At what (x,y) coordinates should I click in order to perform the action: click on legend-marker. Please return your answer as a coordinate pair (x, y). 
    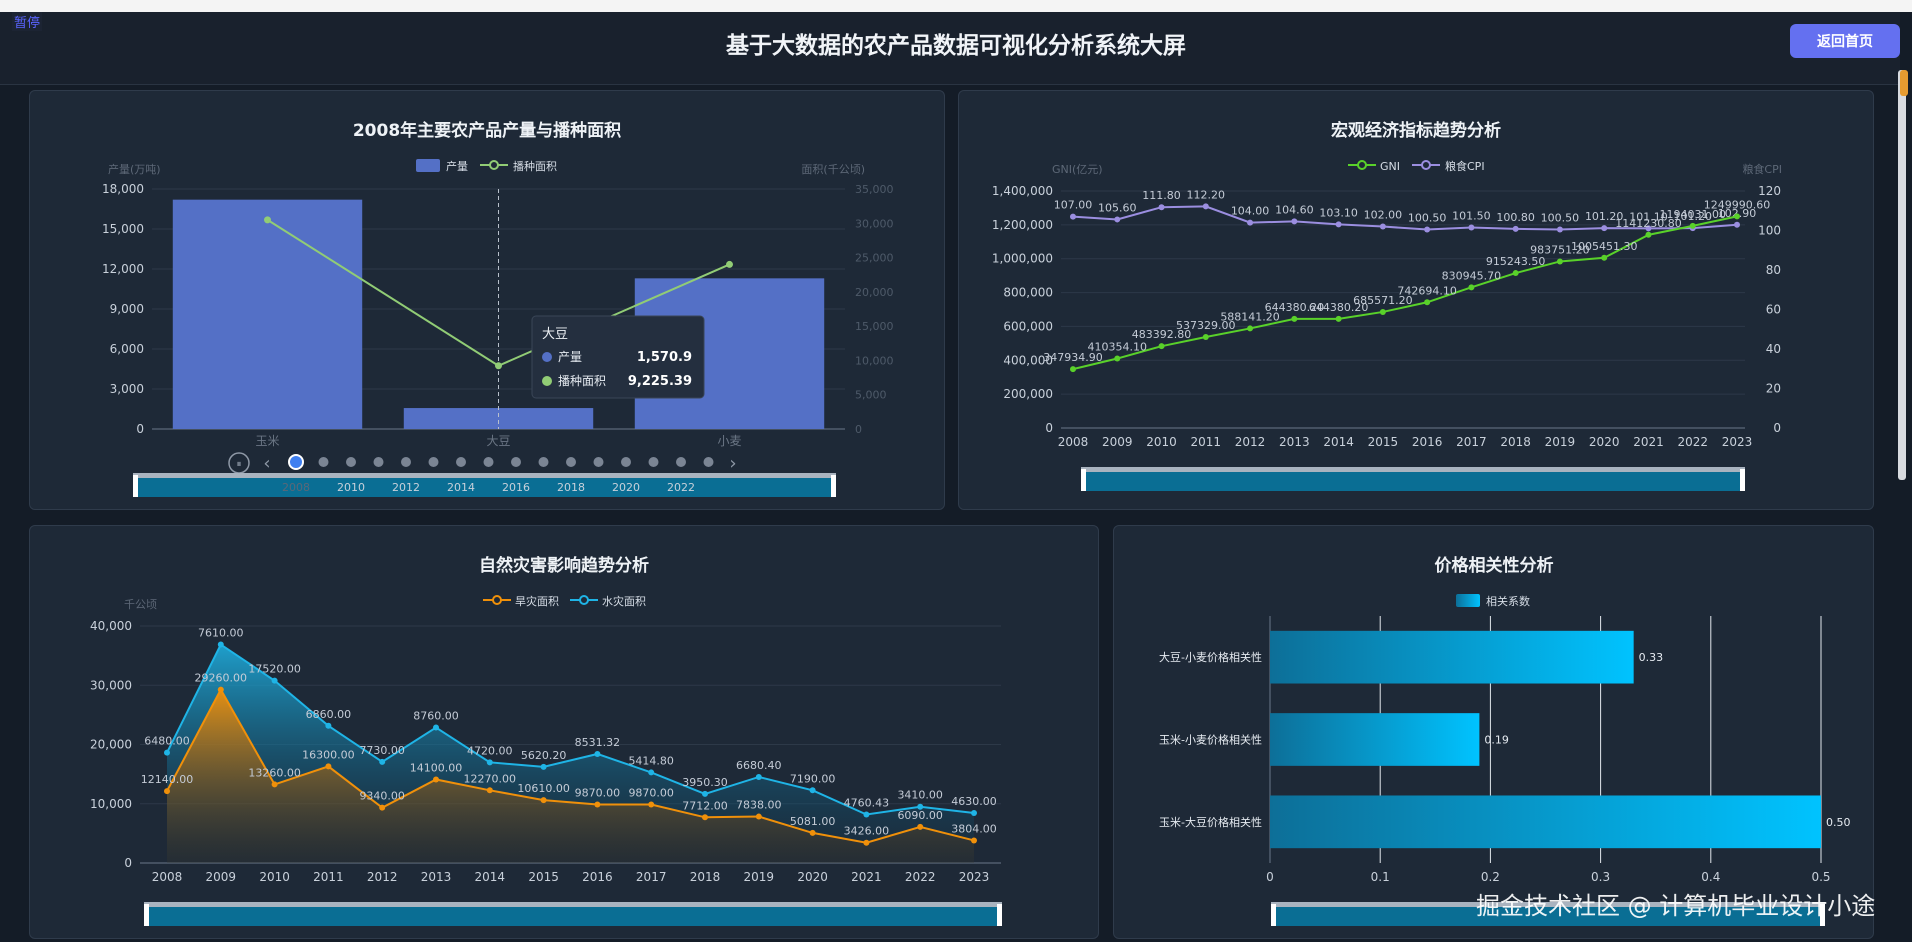
    Looking at the image, I should click on (1426, 165).